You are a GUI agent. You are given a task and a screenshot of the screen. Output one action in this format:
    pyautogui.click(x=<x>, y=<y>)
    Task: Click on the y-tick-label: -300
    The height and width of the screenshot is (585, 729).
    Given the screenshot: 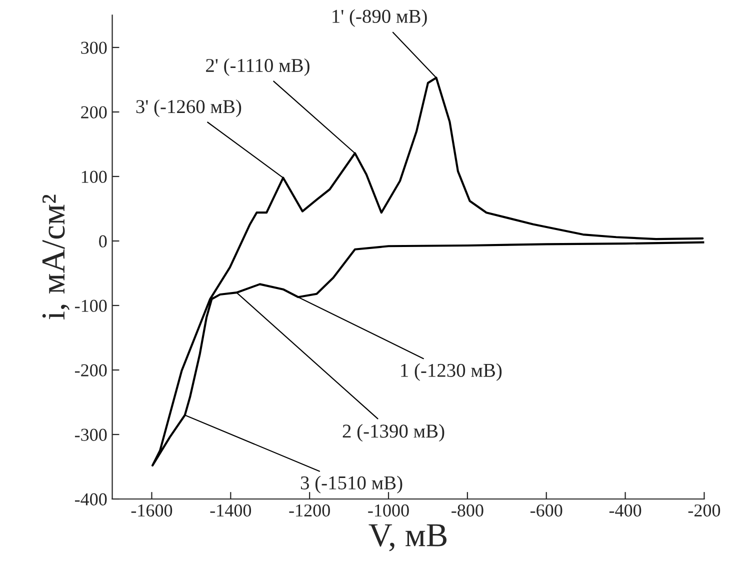 What is the action you would take?
    pyautogui.click(x=90, y=434)
    